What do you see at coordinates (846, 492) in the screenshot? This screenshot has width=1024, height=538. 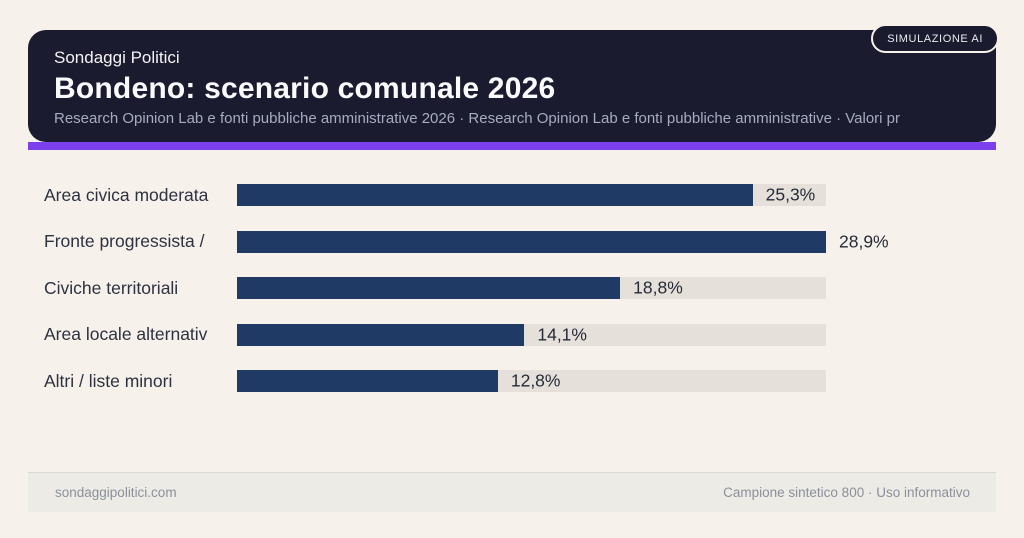 I see `footer-note: Campione sintetico 800 · Uso informativo` at bounding box center [846, 492].